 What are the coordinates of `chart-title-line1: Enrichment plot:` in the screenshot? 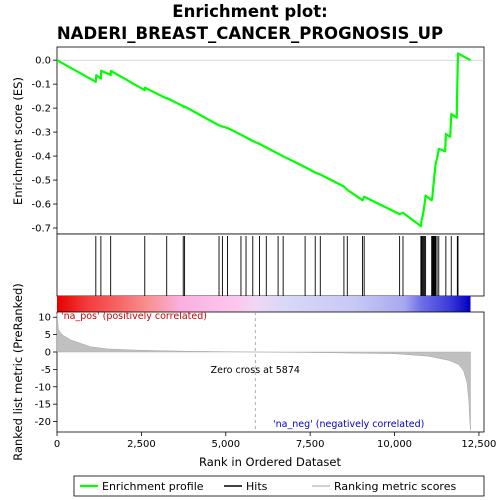 It's located at (249, 11).